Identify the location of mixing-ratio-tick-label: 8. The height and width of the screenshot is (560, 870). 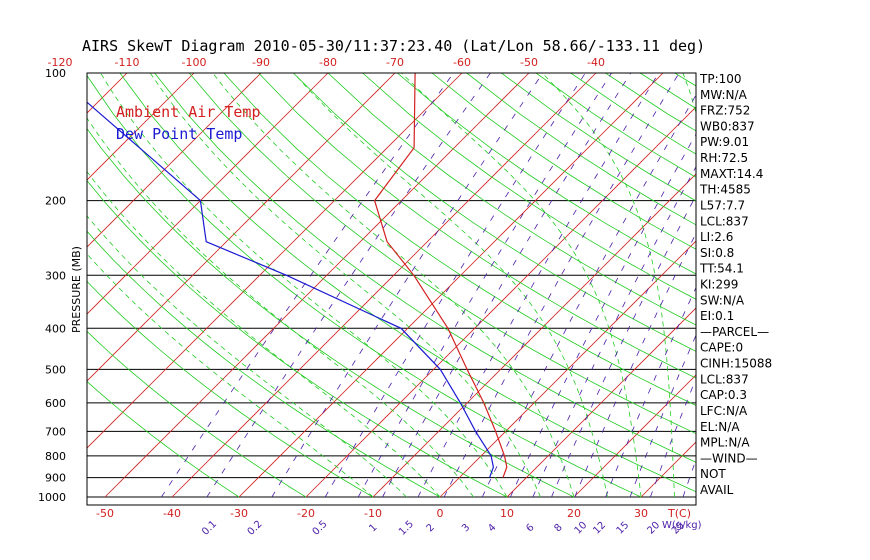
(558, 528).